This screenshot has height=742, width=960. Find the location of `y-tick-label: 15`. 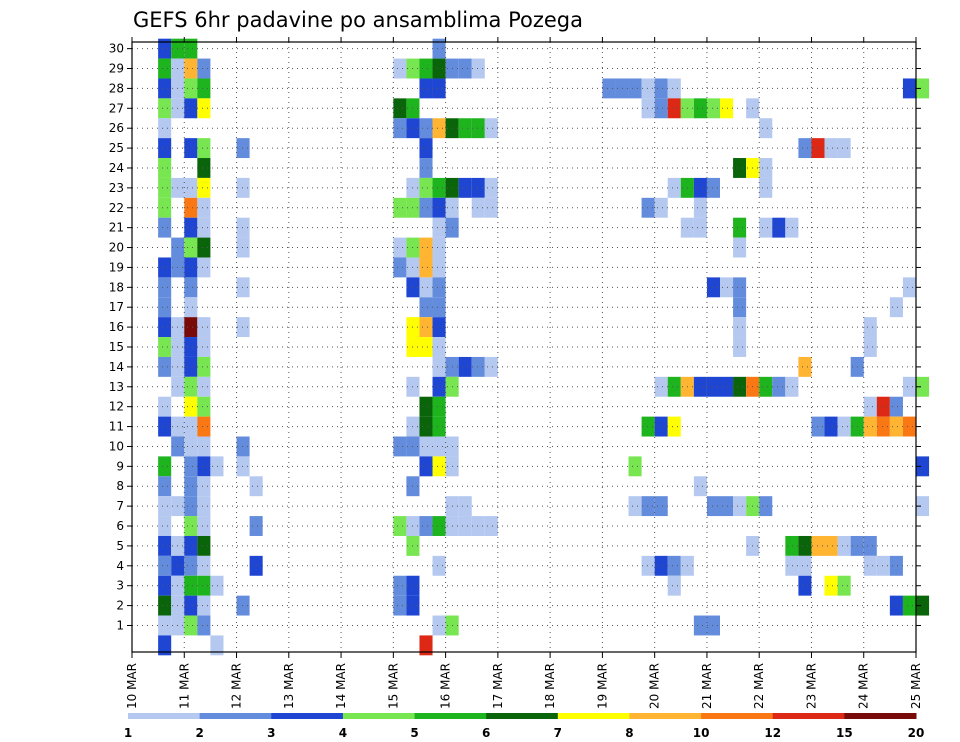

y-tick-label: 15 is located at coordinates (116, 347).